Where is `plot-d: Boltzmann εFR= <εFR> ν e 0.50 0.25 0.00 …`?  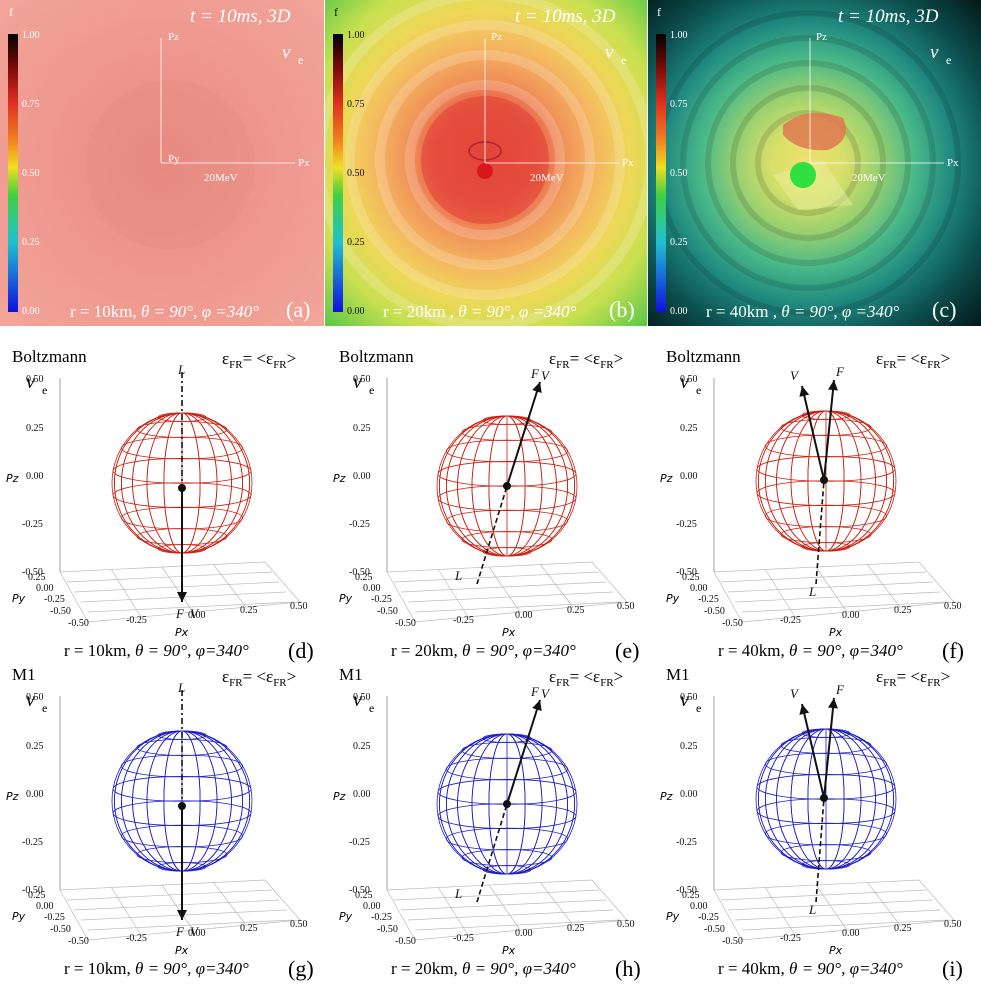 plot-d: Boltzmann εFR= <εFR> ν e 0.50 0.25 0.00 … is located at coordinates (163, 505).